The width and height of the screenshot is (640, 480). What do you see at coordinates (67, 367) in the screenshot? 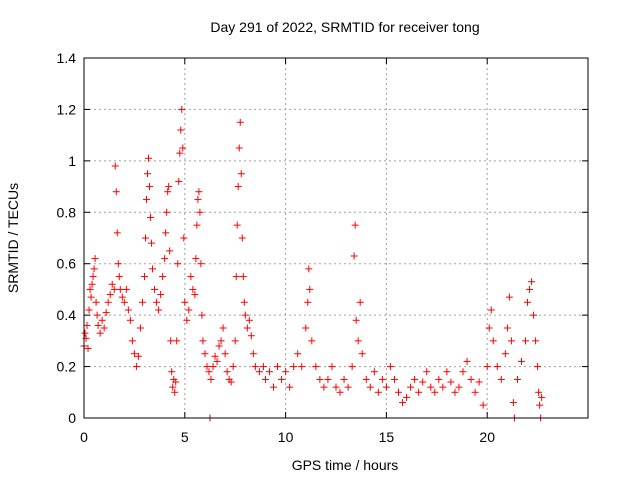
I see `y-tick-label: 0.2` at bounding box center [67, 367].